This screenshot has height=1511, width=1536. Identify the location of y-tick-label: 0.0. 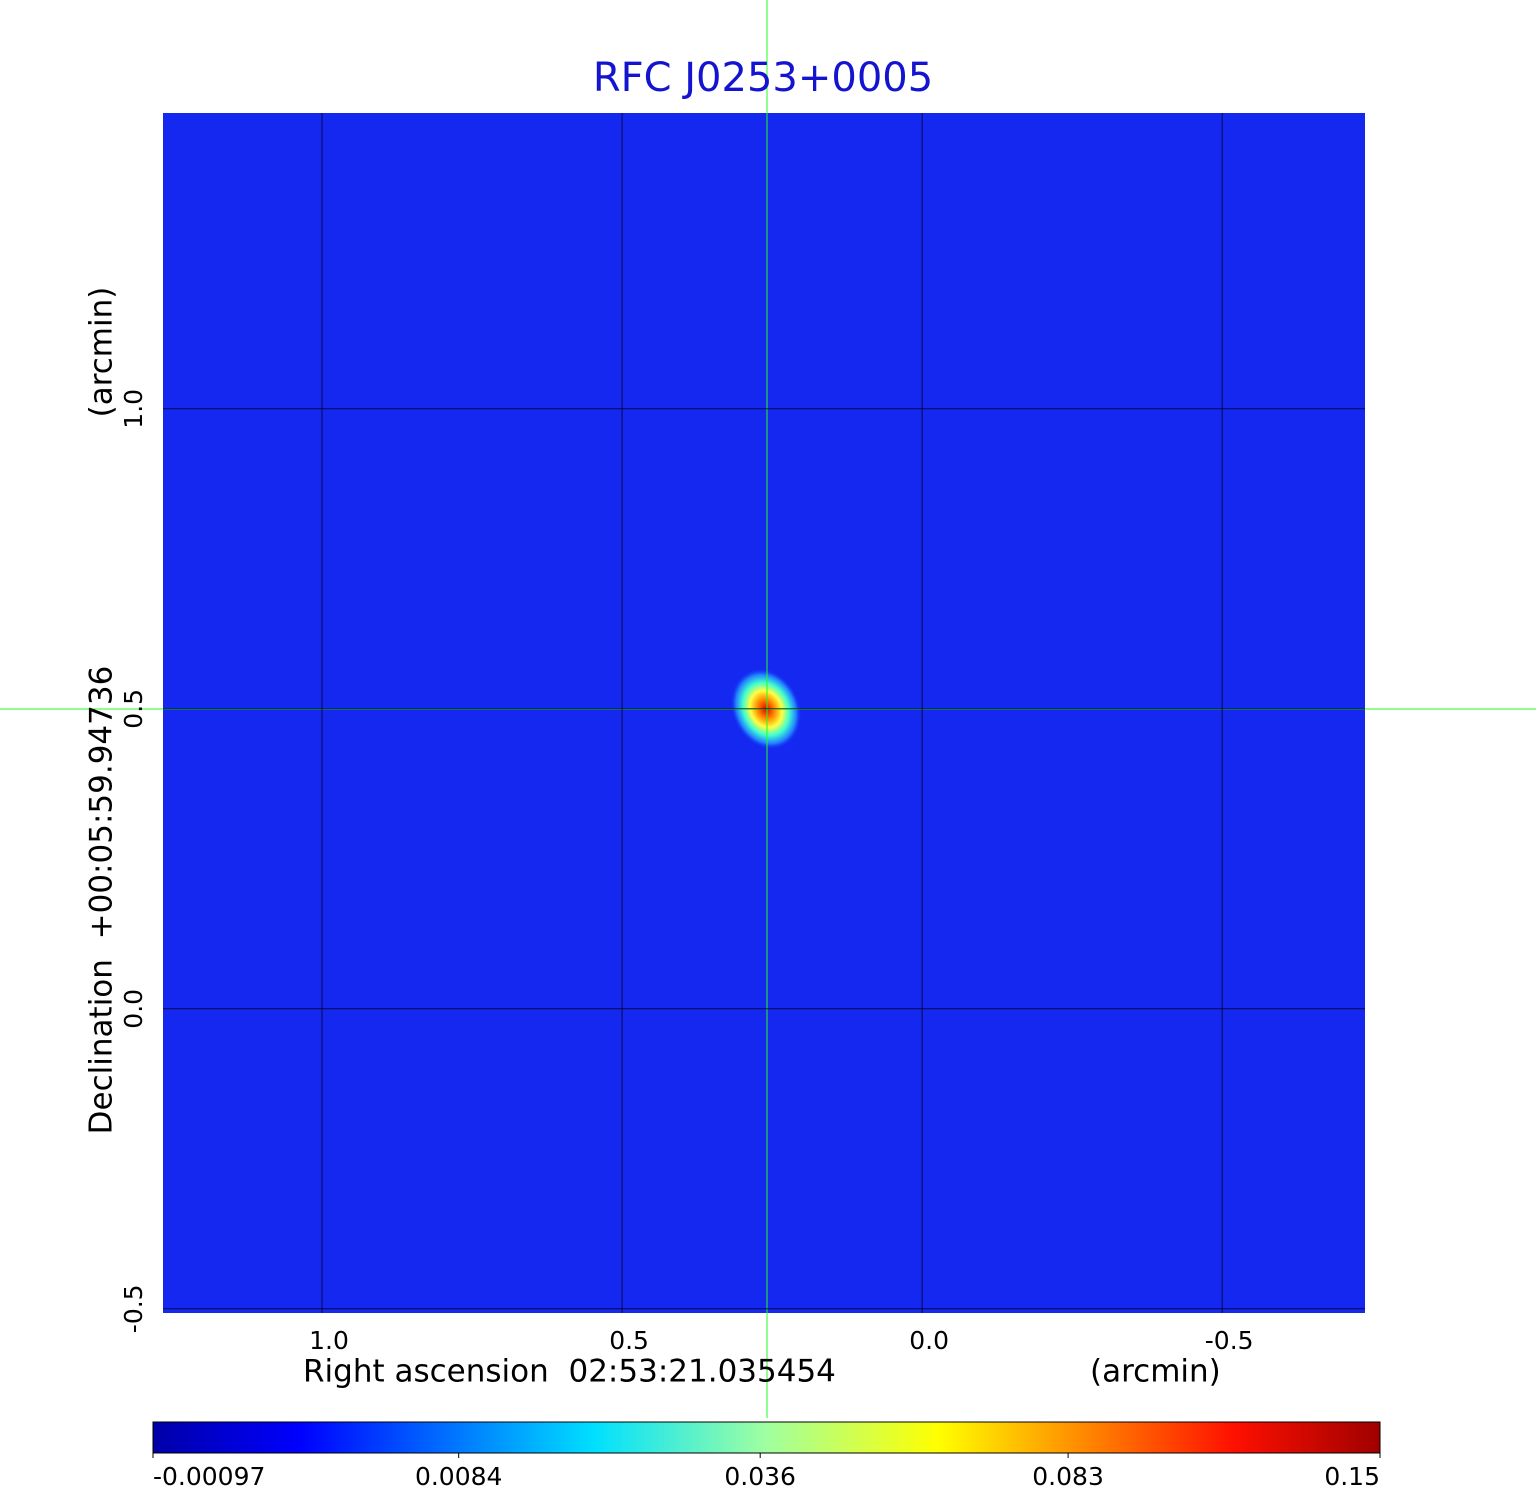
(133, 1009).